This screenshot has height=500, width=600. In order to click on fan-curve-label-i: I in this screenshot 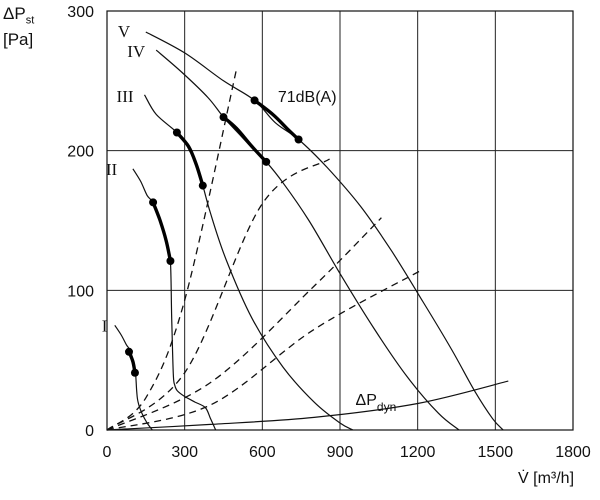, I will do `click(105, 325)`.